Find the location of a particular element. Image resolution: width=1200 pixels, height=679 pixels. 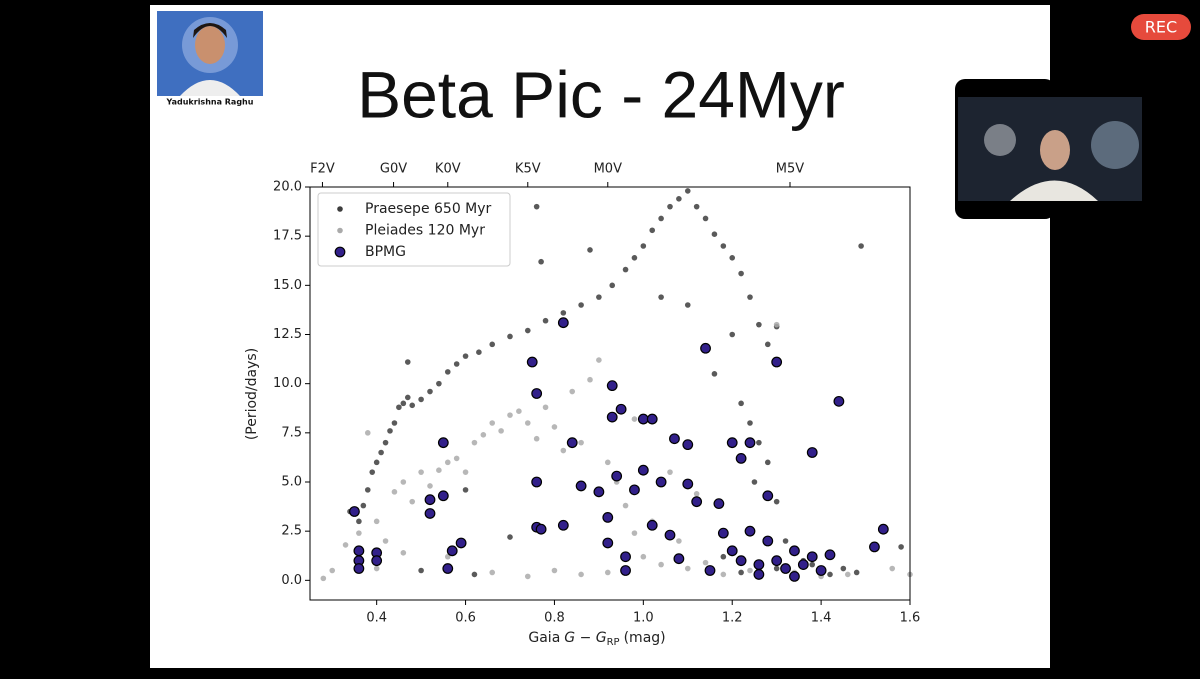

x-tick-label: 1.2 is located at coordinates (732, 618).